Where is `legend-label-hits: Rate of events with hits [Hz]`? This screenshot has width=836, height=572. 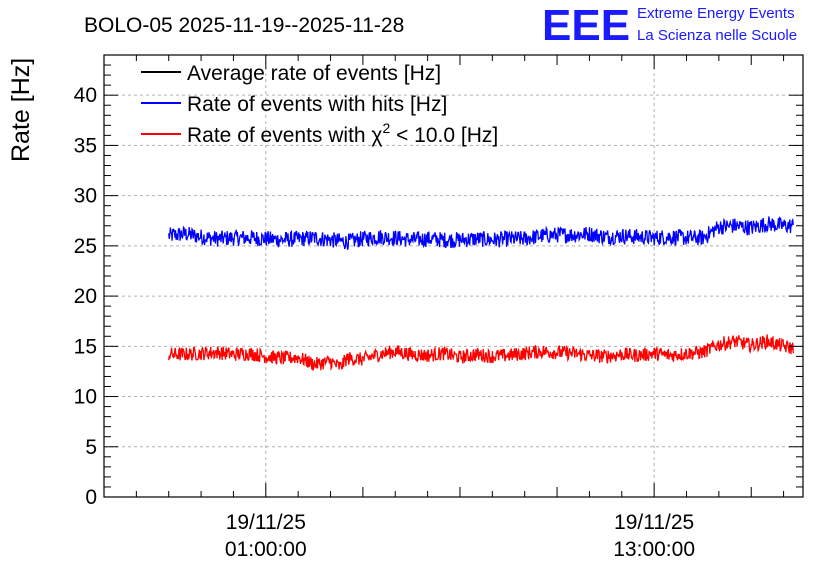 legend-label-hits: Rate of events with hits [Hz] is located at coordinates (317, 104).